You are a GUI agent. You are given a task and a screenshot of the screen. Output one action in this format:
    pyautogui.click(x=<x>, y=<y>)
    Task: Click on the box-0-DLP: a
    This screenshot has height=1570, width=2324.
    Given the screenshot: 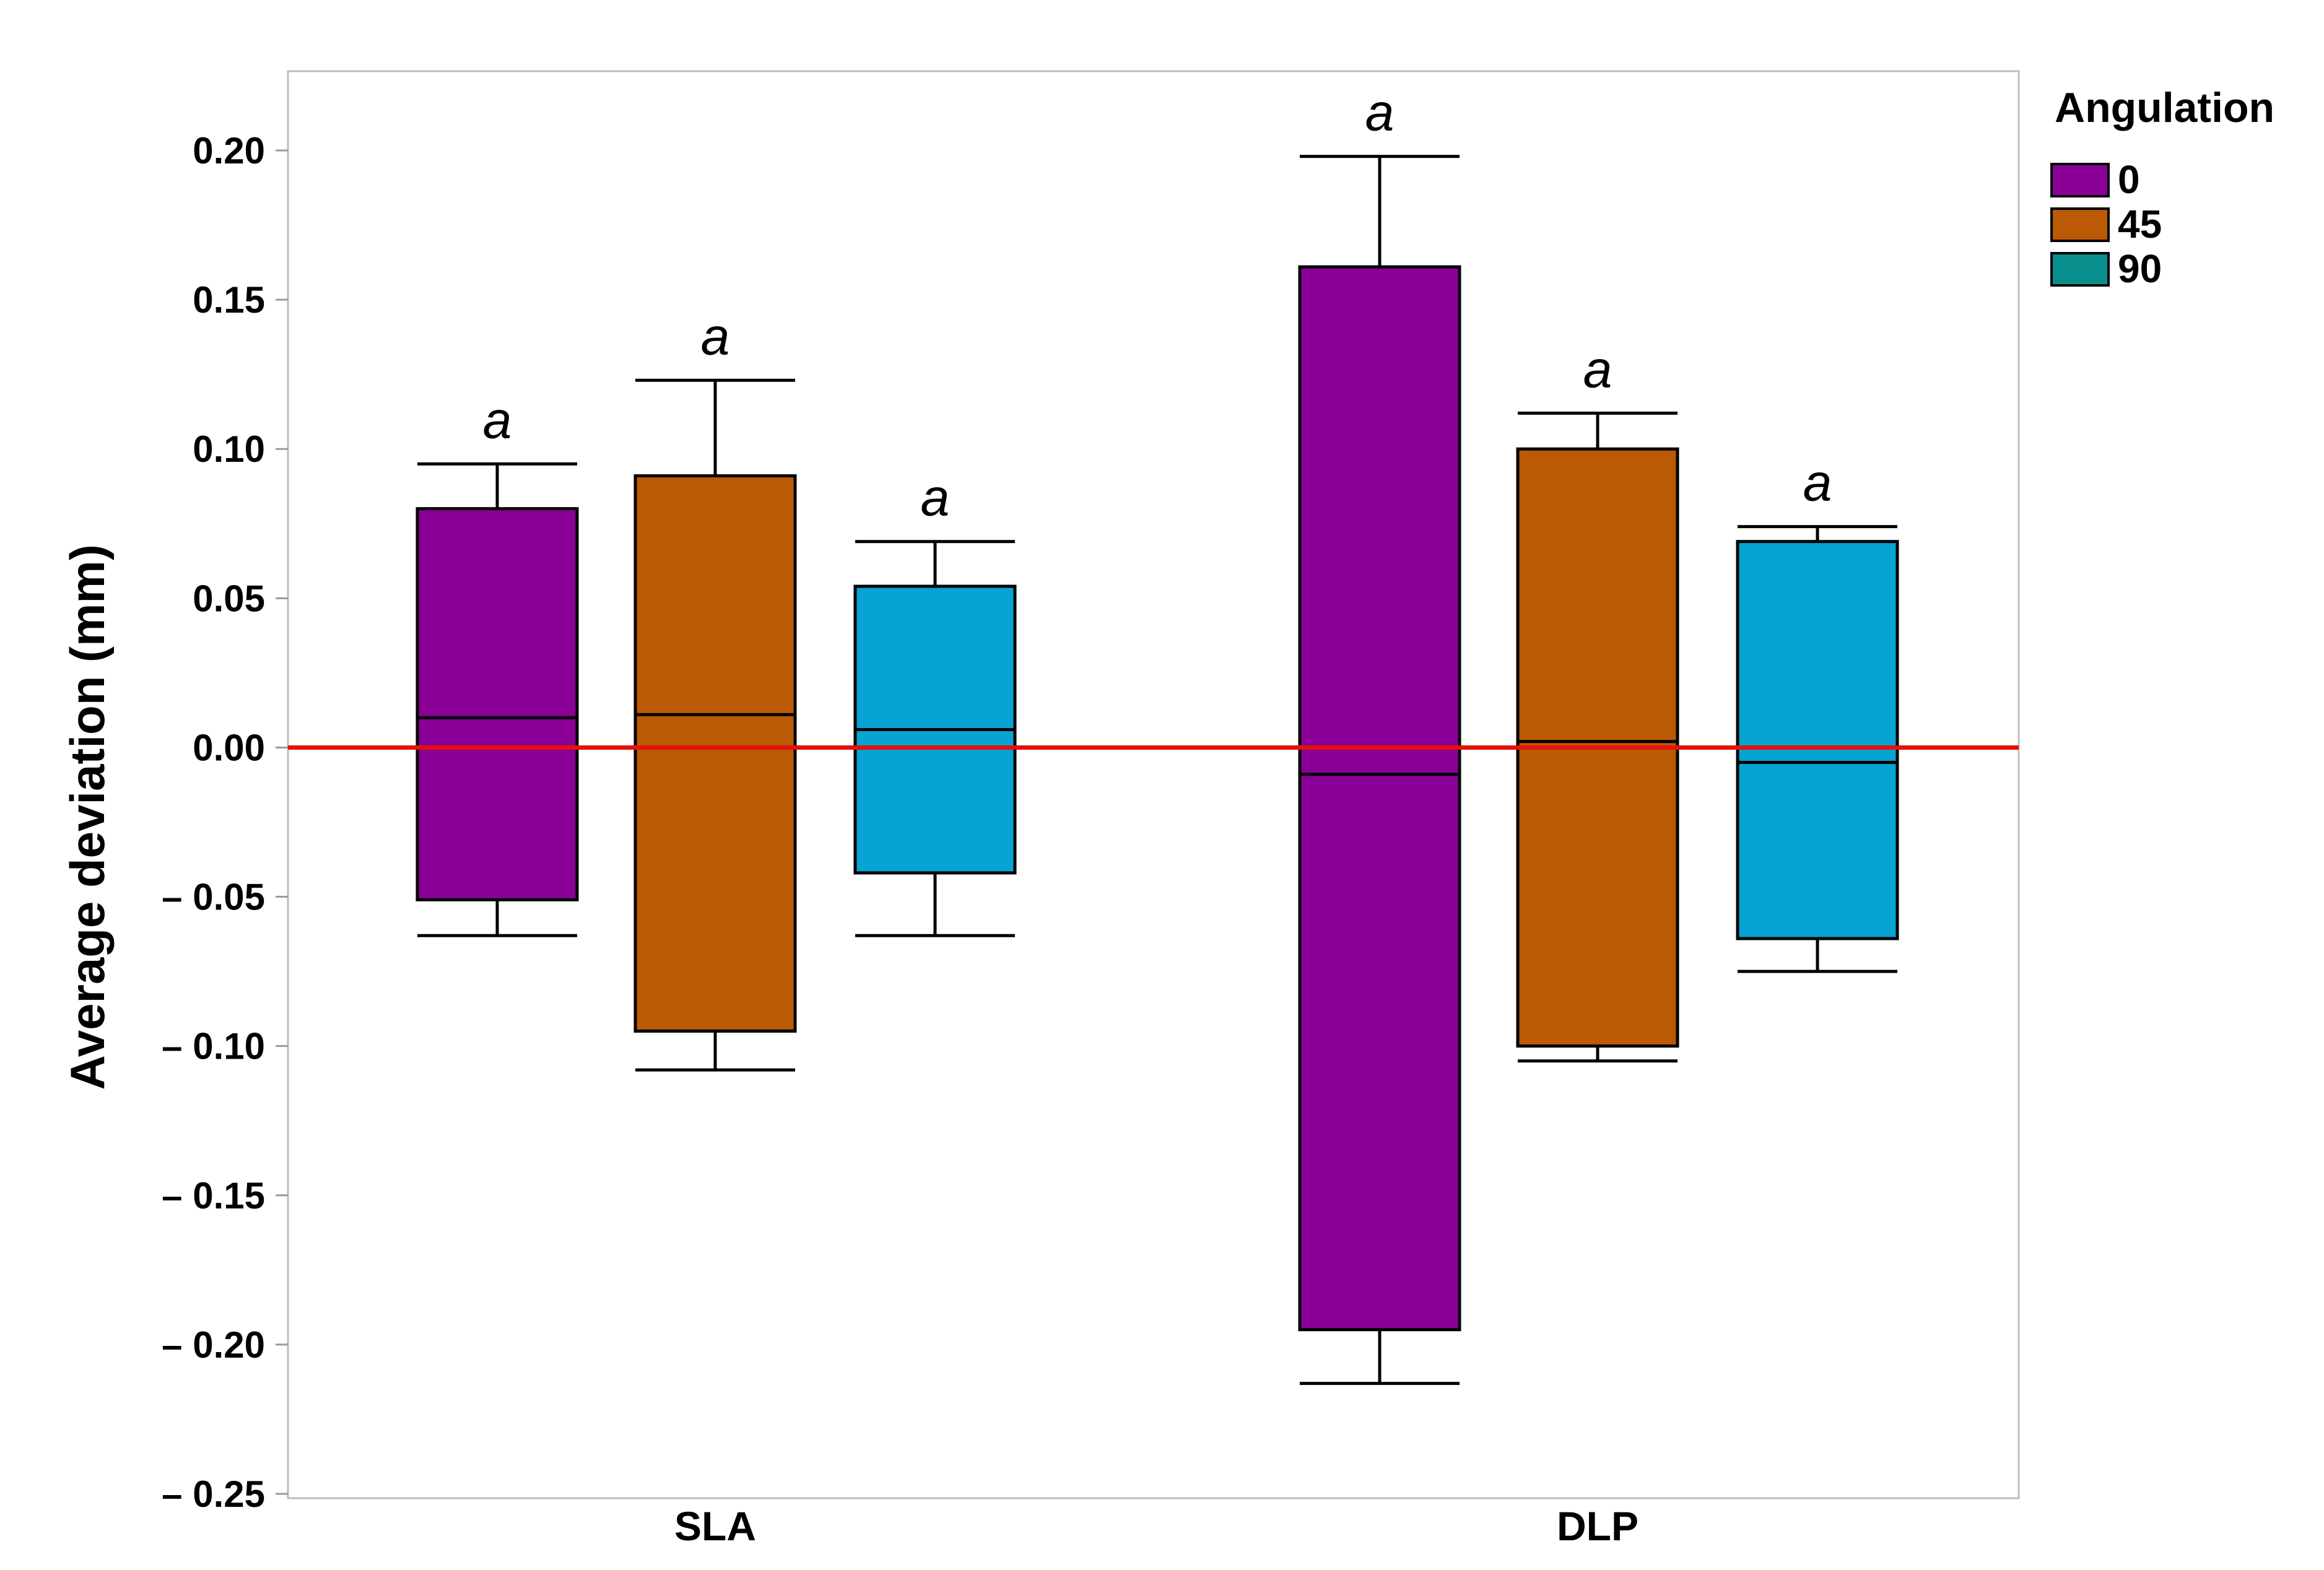 What is the action you would take?
    pyautogui.click(x=1379, y=735)
    